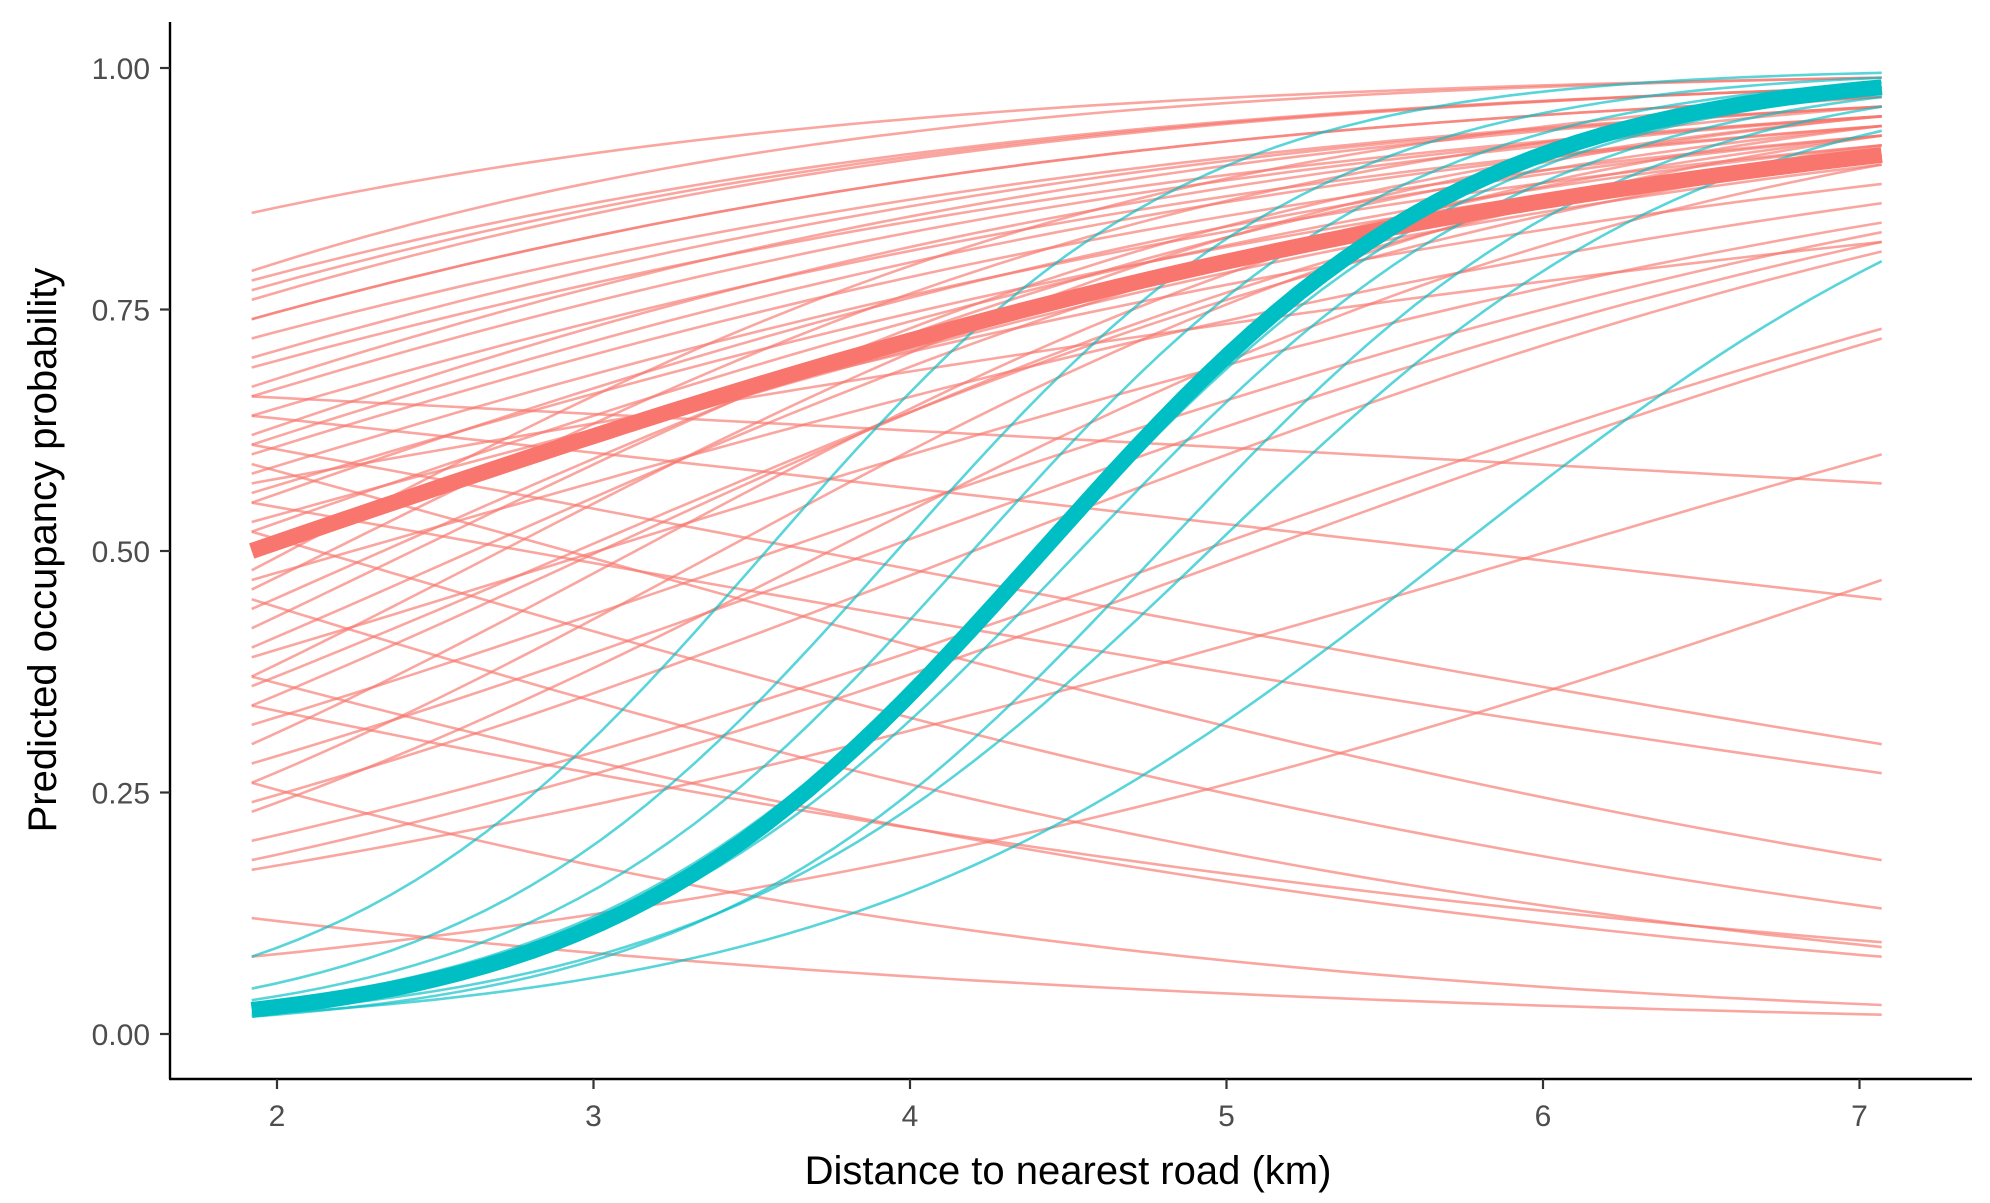 The image size is (1990, 1203). I want to click on y-axis-title: Predicted occupancy probability, so click(43, 550).